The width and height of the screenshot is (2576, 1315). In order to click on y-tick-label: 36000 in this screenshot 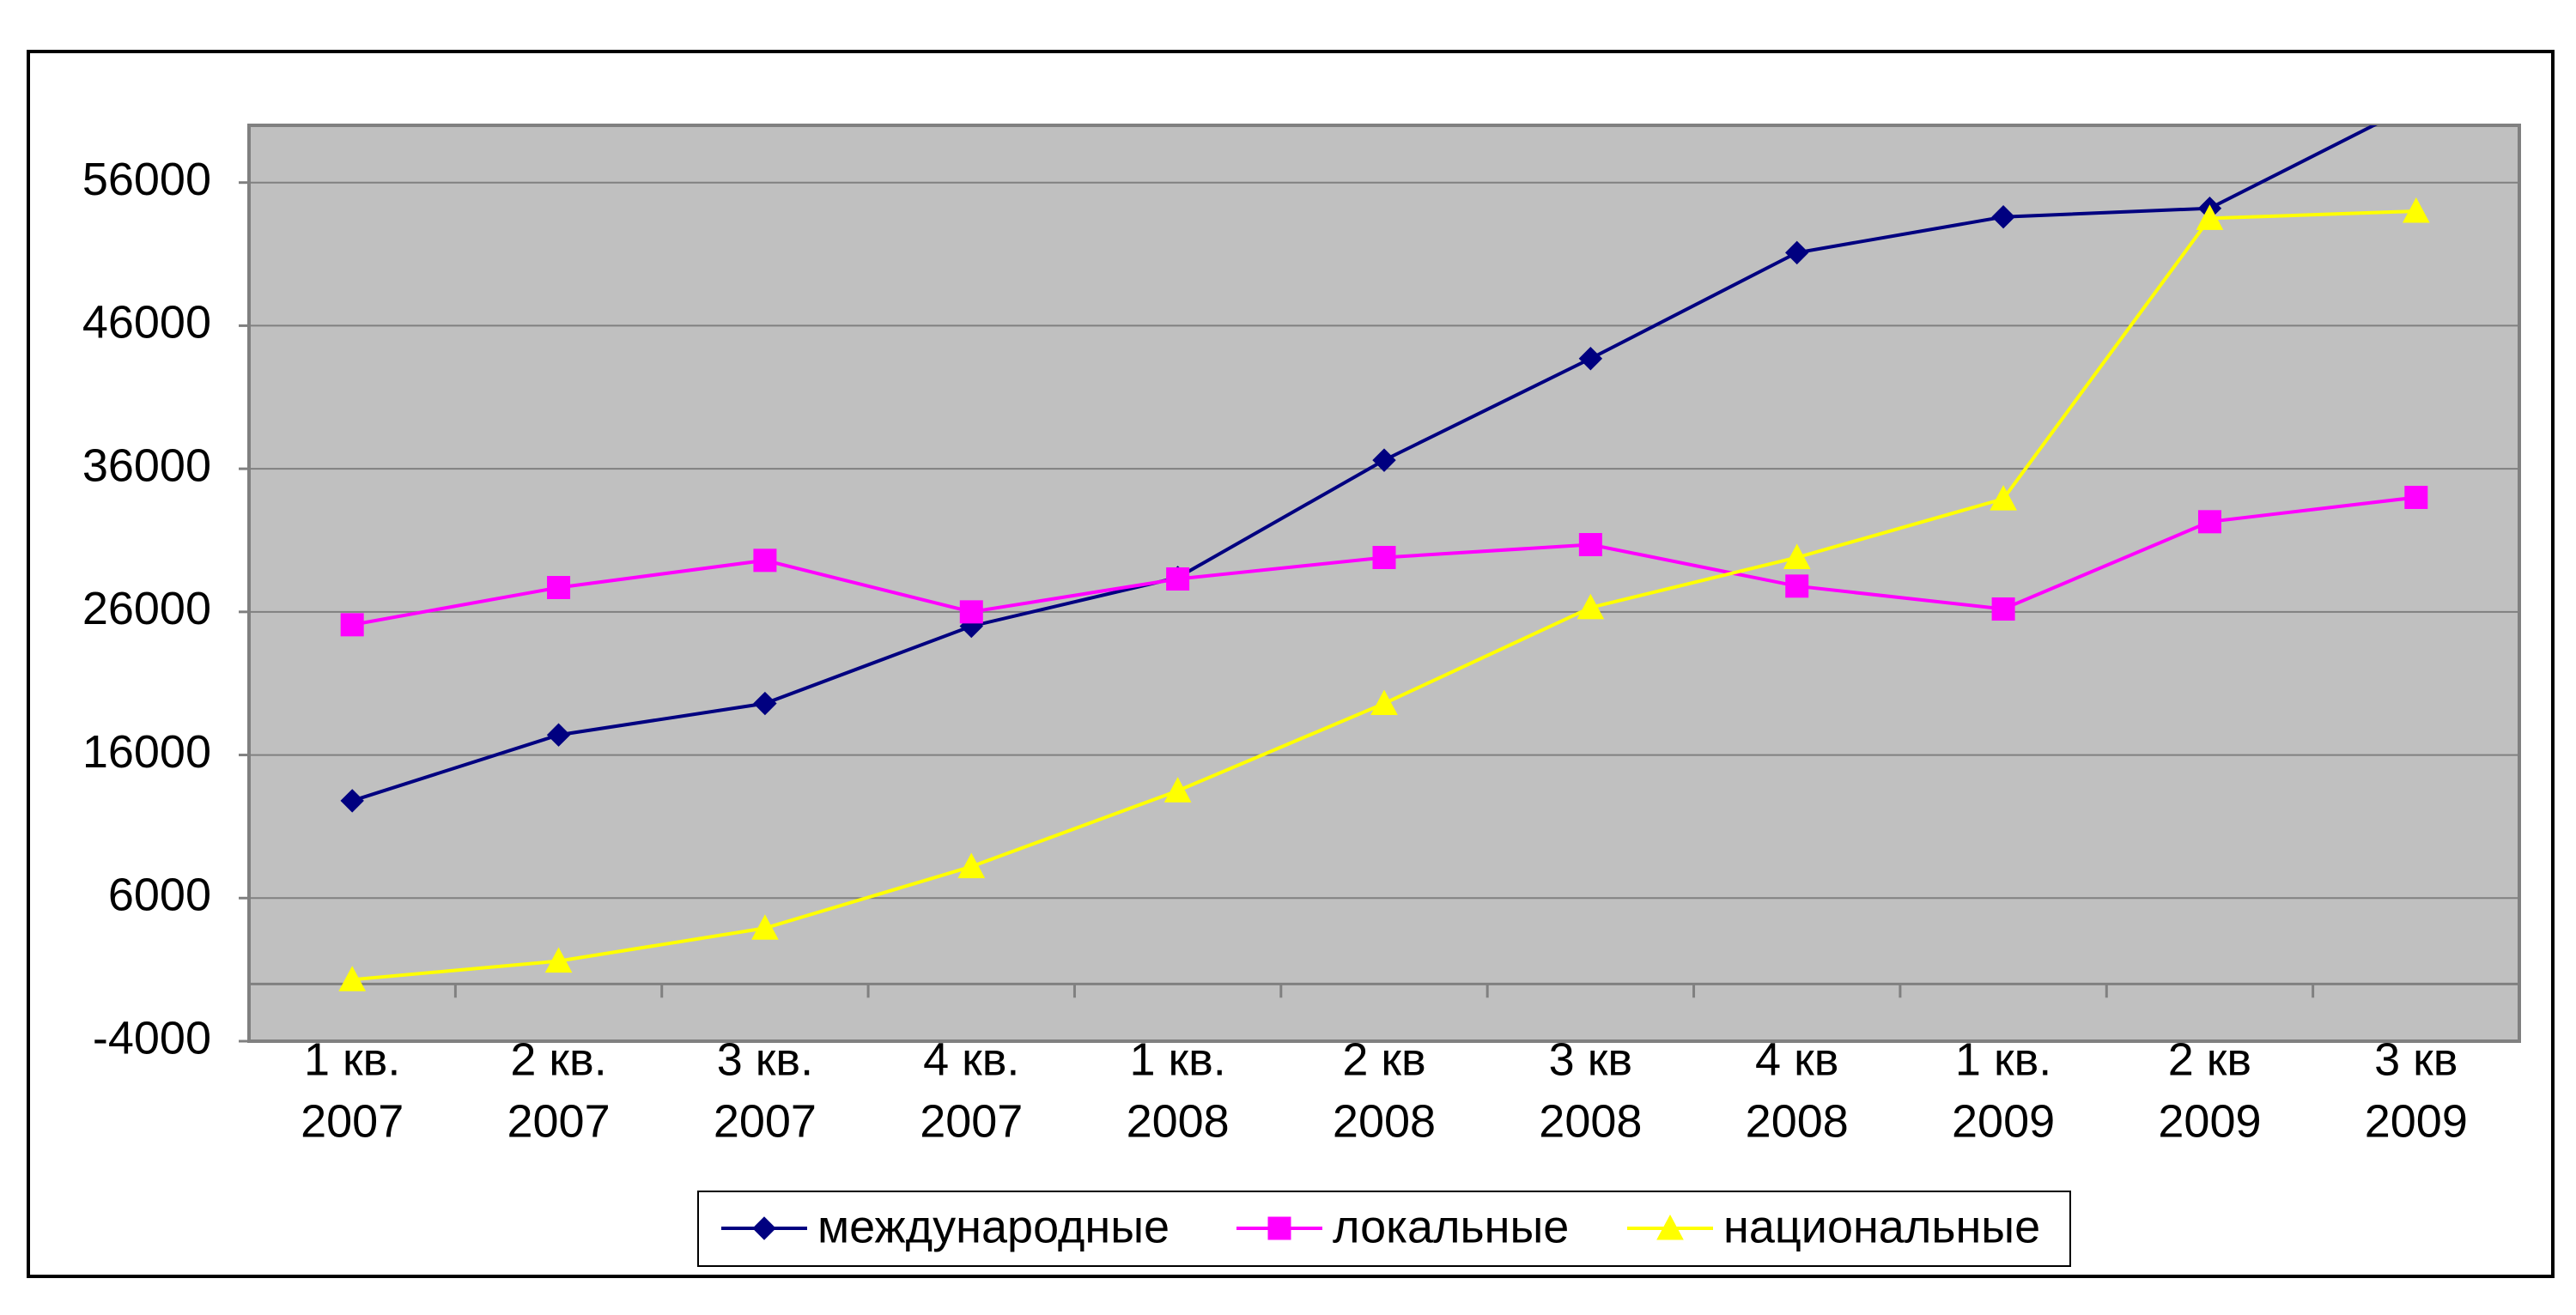, I will do `click(146, 465)`.